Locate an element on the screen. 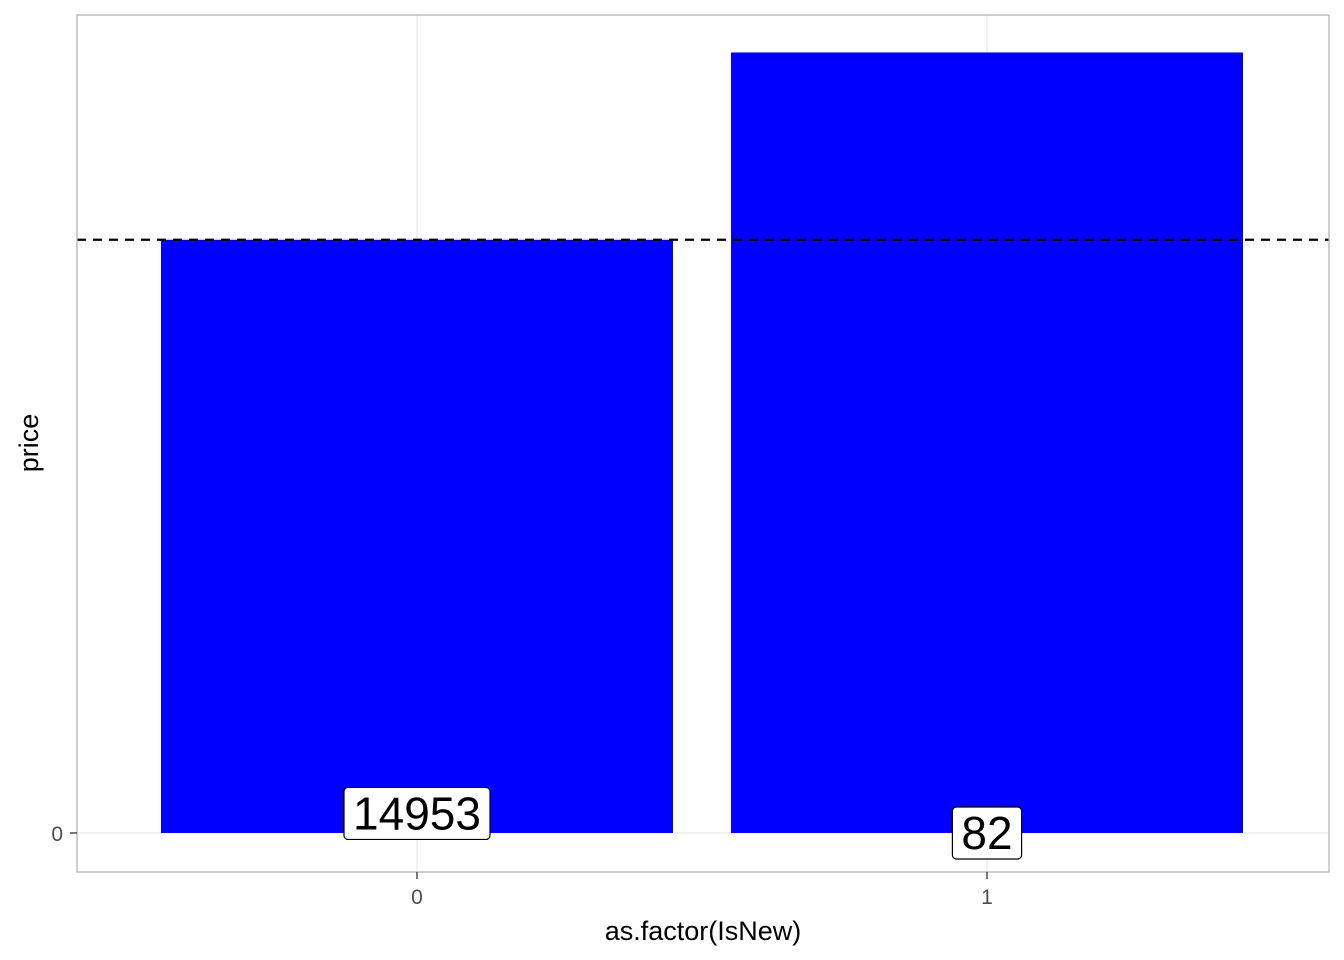 Image resolution: width=1344 pixels, height=960 pixels. y-axis-title: price is located at coordinates (29, 443).